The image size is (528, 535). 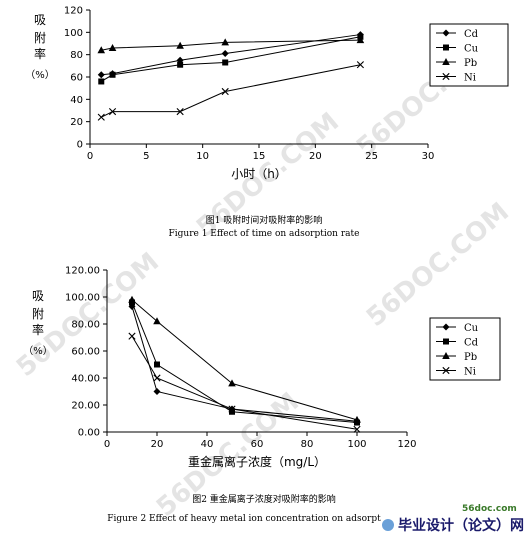 What do you see at coordinates (470, 78) in the screenshot?
I see `chart1-legend-label-ni: Ni` at bounding box center [470, 78].